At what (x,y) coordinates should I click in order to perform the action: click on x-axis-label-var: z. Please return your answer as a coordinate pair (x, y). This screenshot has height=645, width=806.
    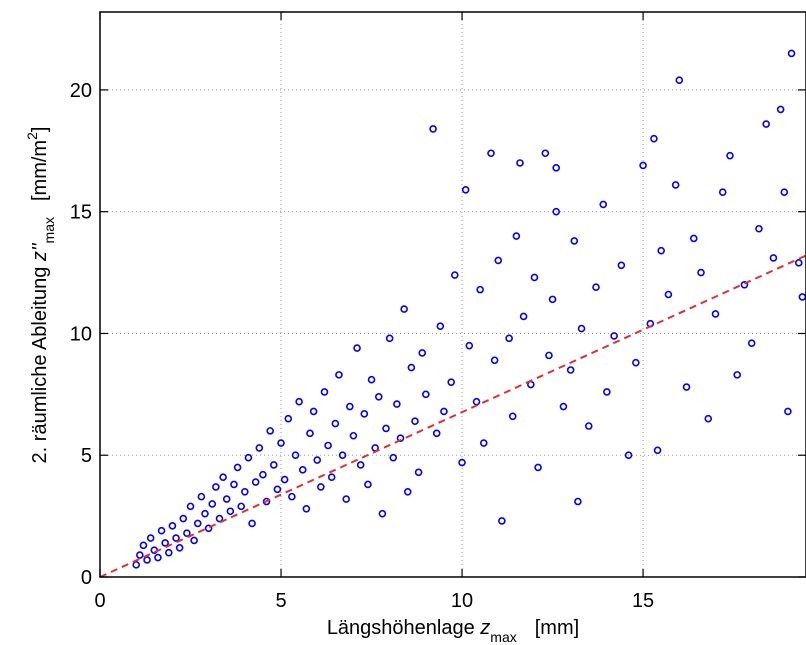
    Looking at the image, I should click on (484, 628).